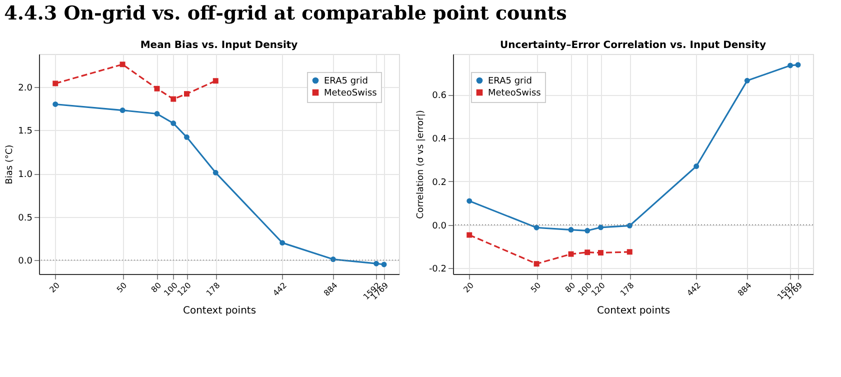  I want to click on y-tick-label: 2.0, so click(25, 88).